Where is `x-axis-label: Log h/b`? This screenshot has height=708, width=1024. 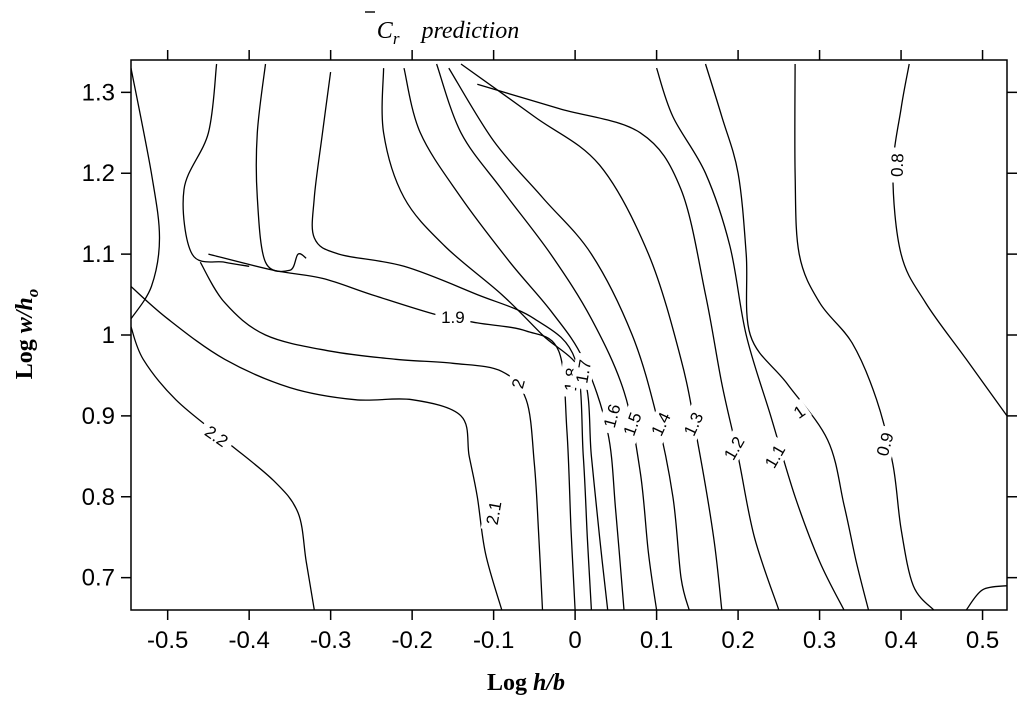
x-axis-label: Log h/b is located at coordinates (526, 683).